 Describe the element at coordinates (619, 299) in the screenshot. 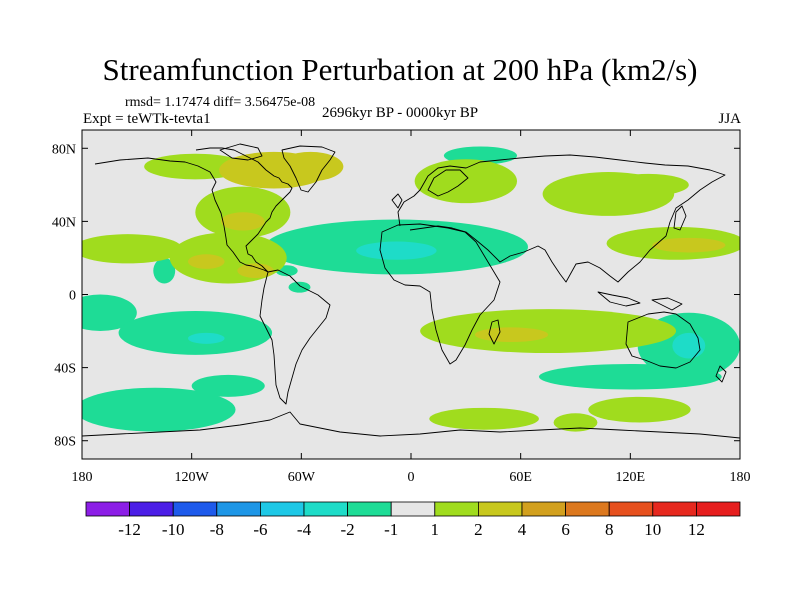

I see `coast-indonesia` at that location.